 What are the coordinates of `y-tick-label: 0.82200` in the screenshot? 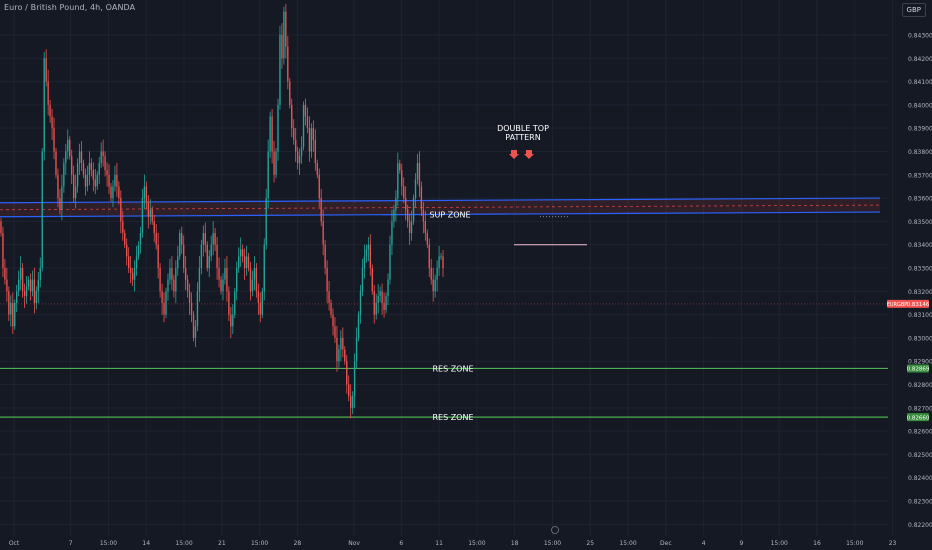 It's located at (920, 525).